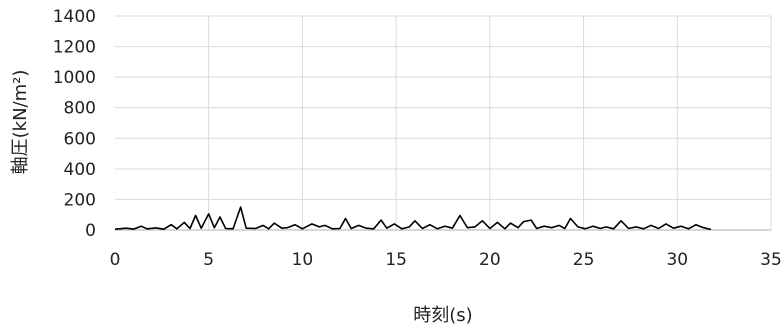  What do you see at coordinates (74, 48) in the screenshot?
I see `y-tick-label: 1200` at bounding box center [74, 48].